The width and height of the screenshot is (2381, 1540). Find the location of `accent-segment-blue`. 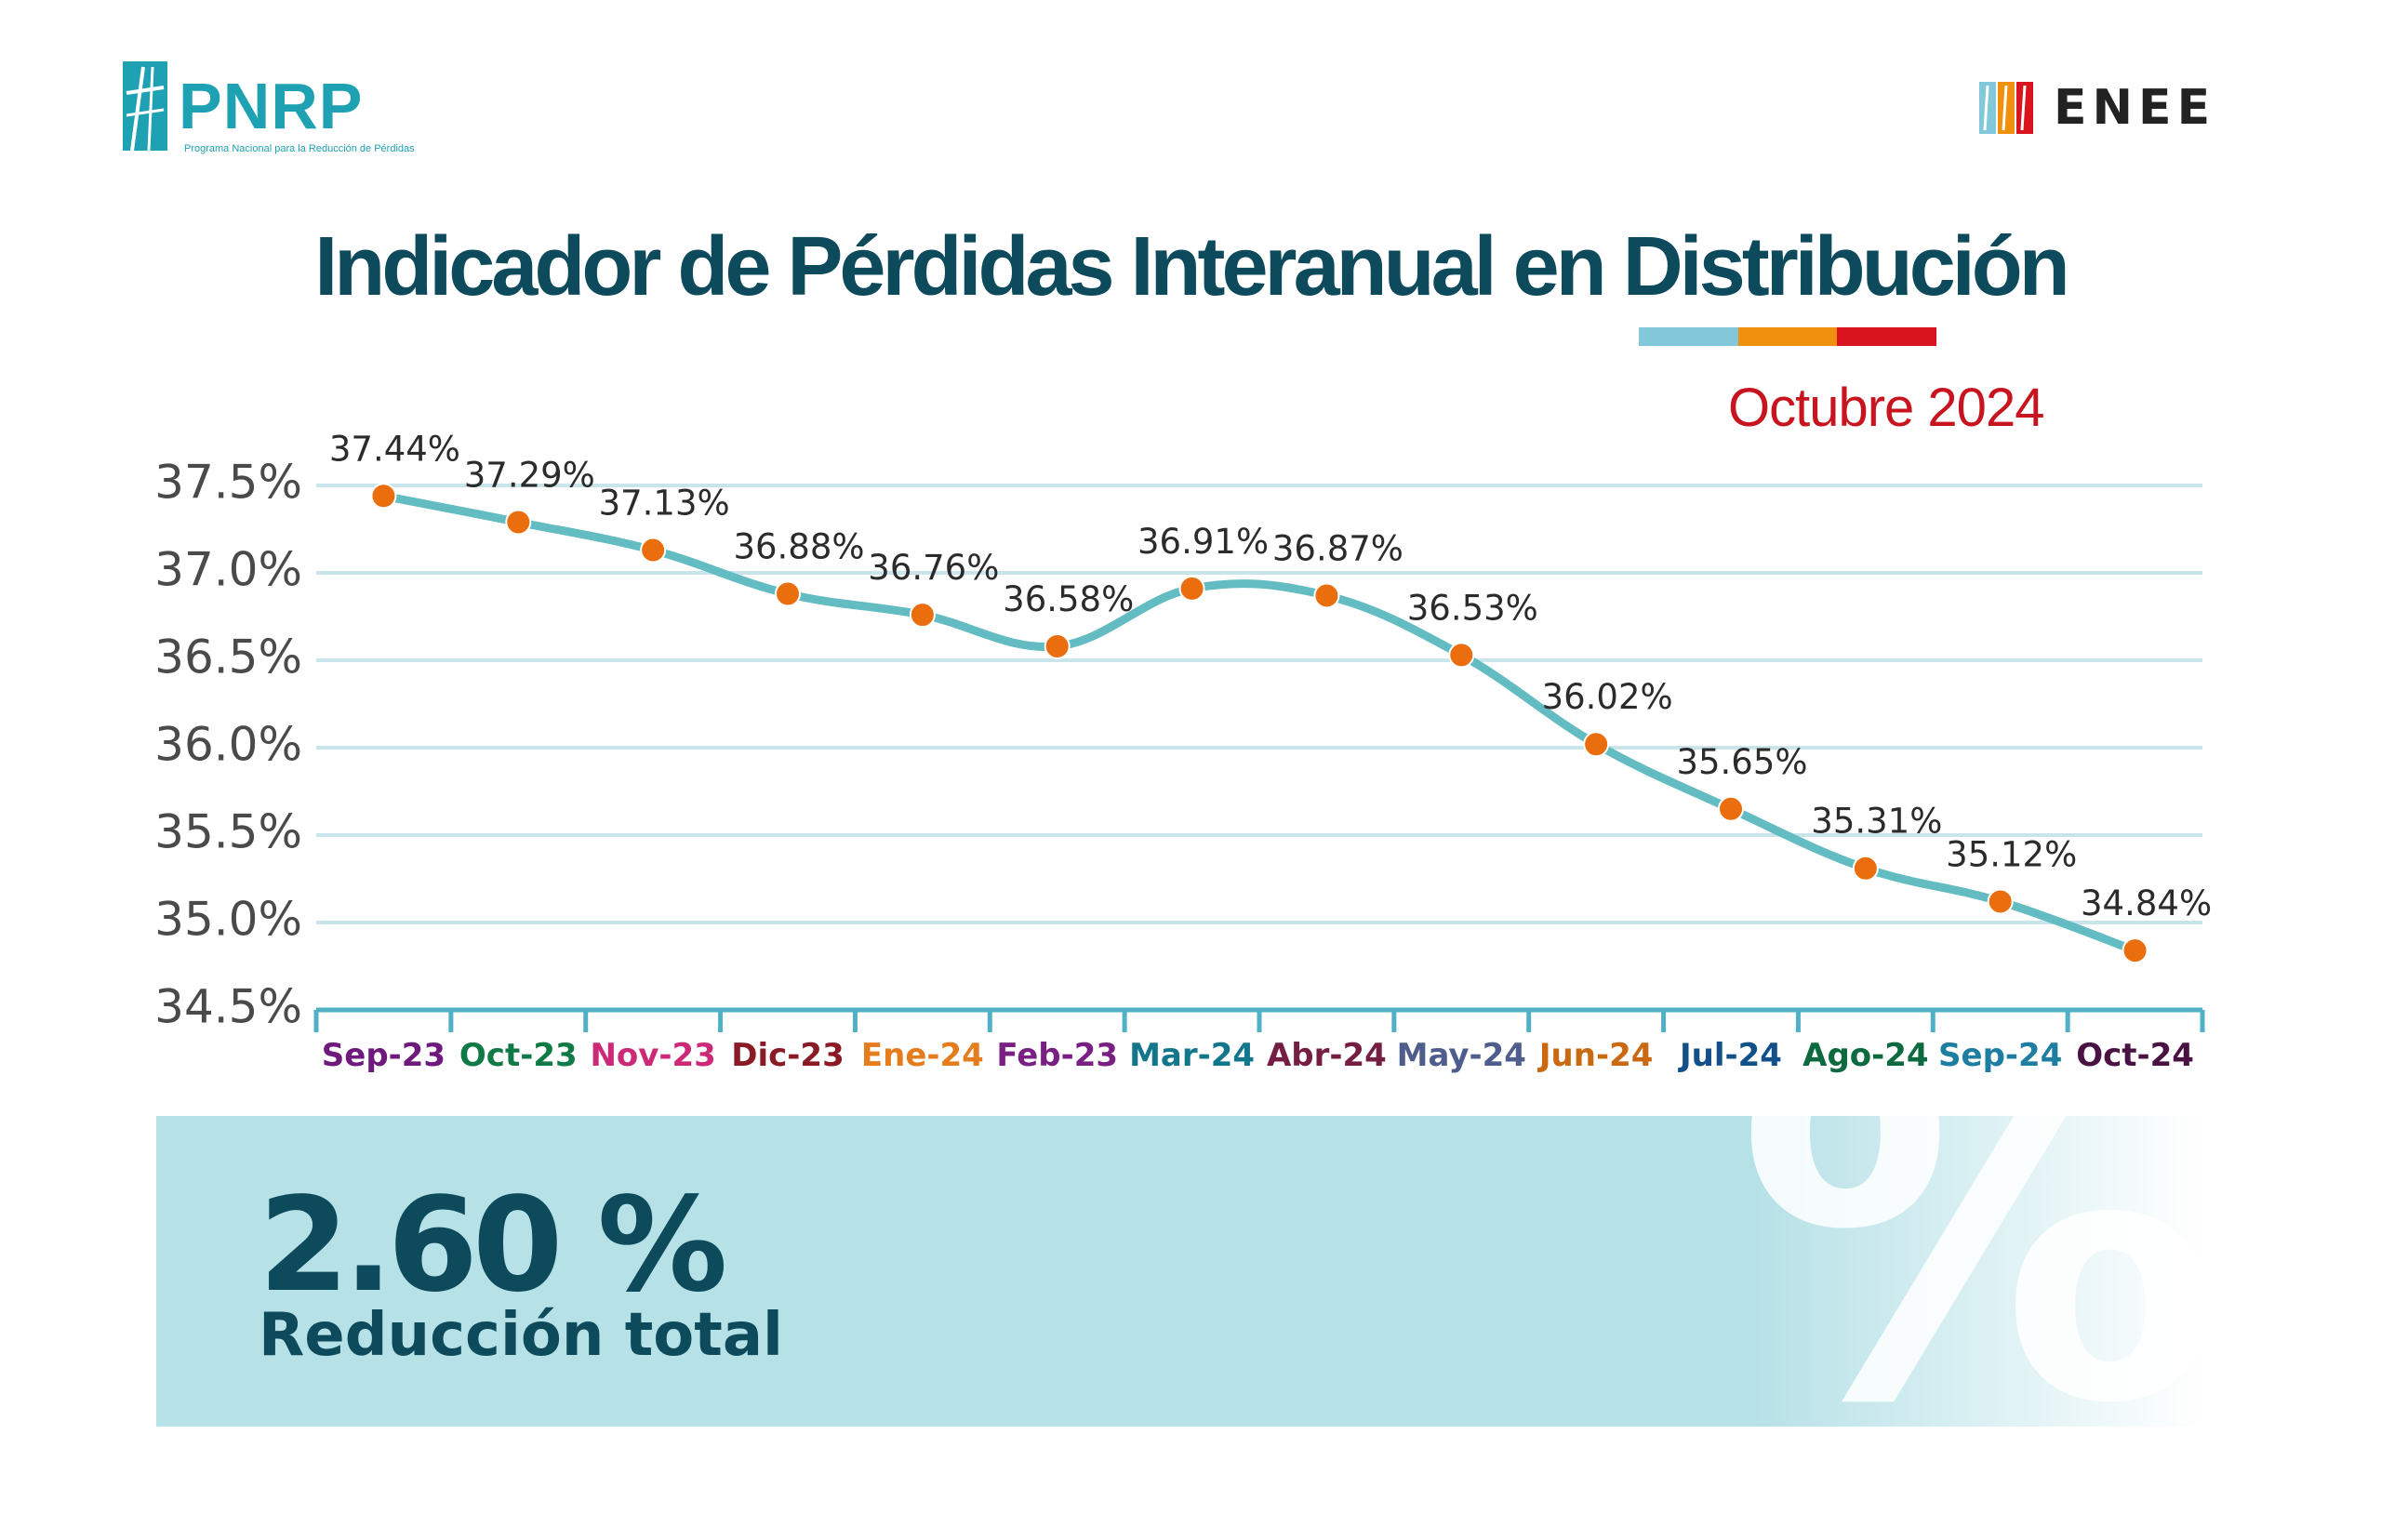

accent-segment-blue is located at coordinates (1688, 336).